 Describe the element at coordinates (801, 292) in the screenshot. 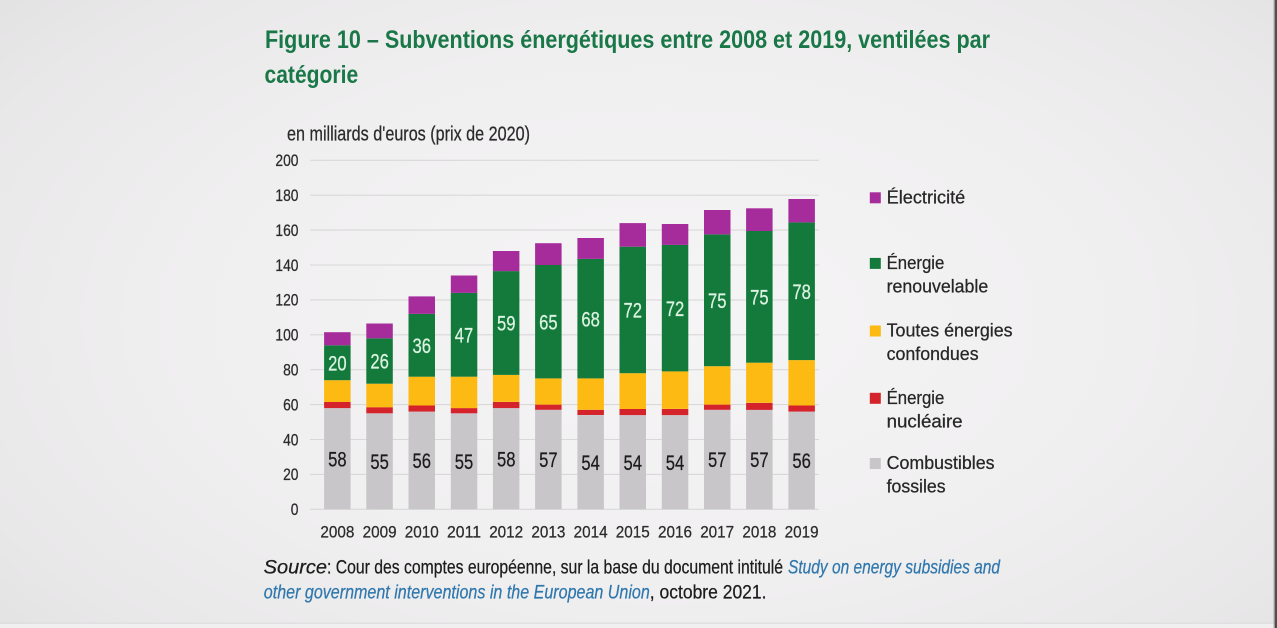

I see `svg-text: 78` at that location.